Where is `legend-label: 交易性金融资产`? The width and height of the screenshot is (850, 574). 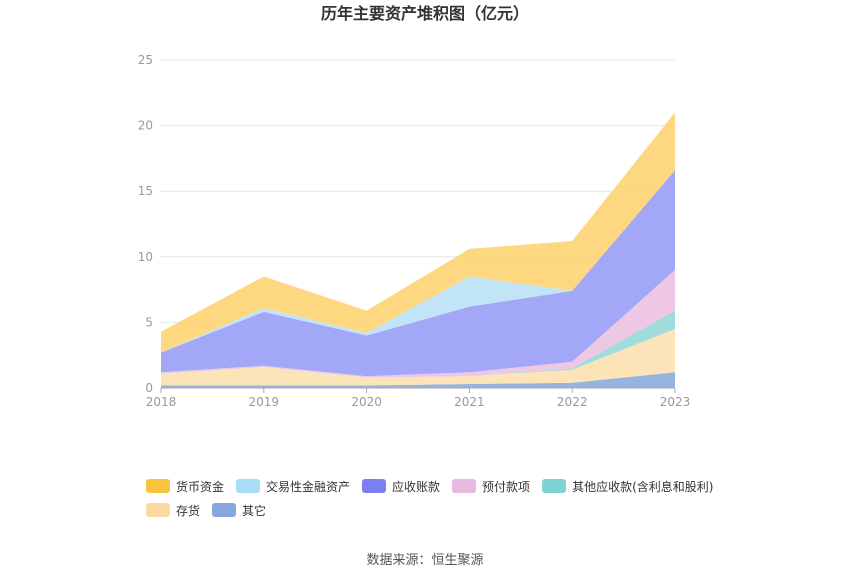
legend-label: 交易性金融资产 is located at coordinates (308, 486).